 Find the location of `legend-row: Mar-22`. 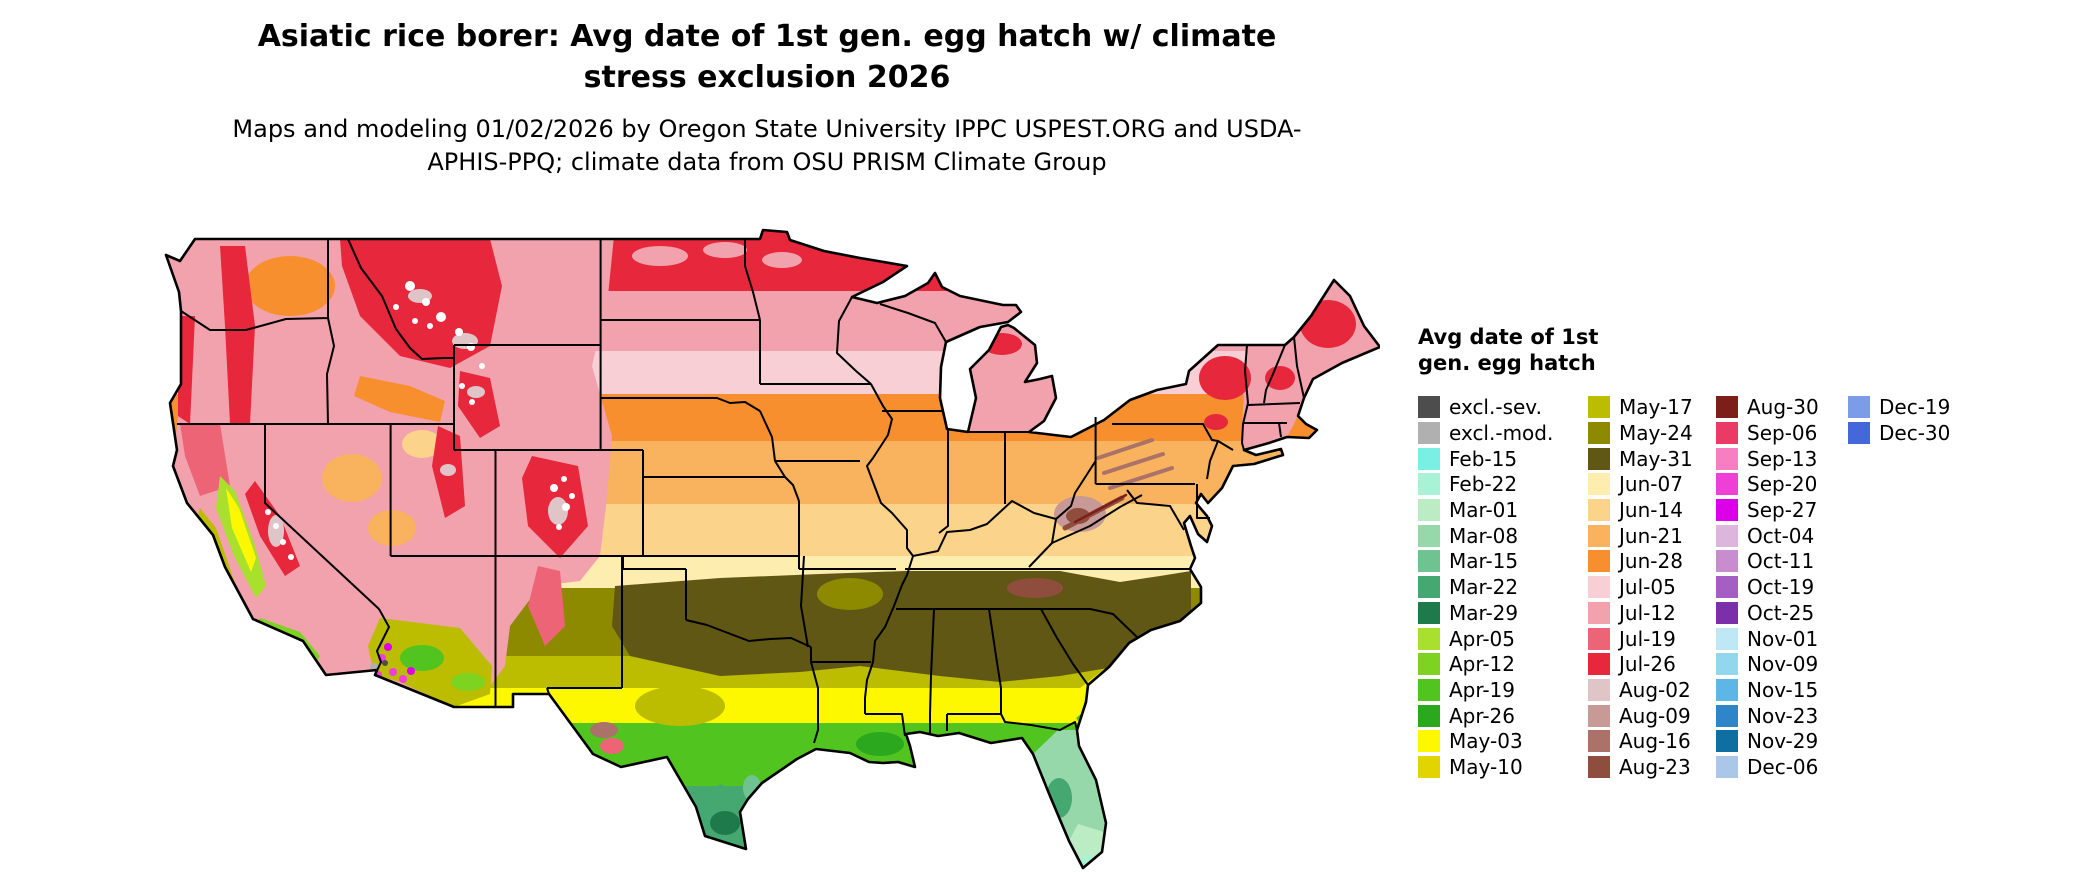

legend-row: Mar-22 is located at coordinates (1503, 587).